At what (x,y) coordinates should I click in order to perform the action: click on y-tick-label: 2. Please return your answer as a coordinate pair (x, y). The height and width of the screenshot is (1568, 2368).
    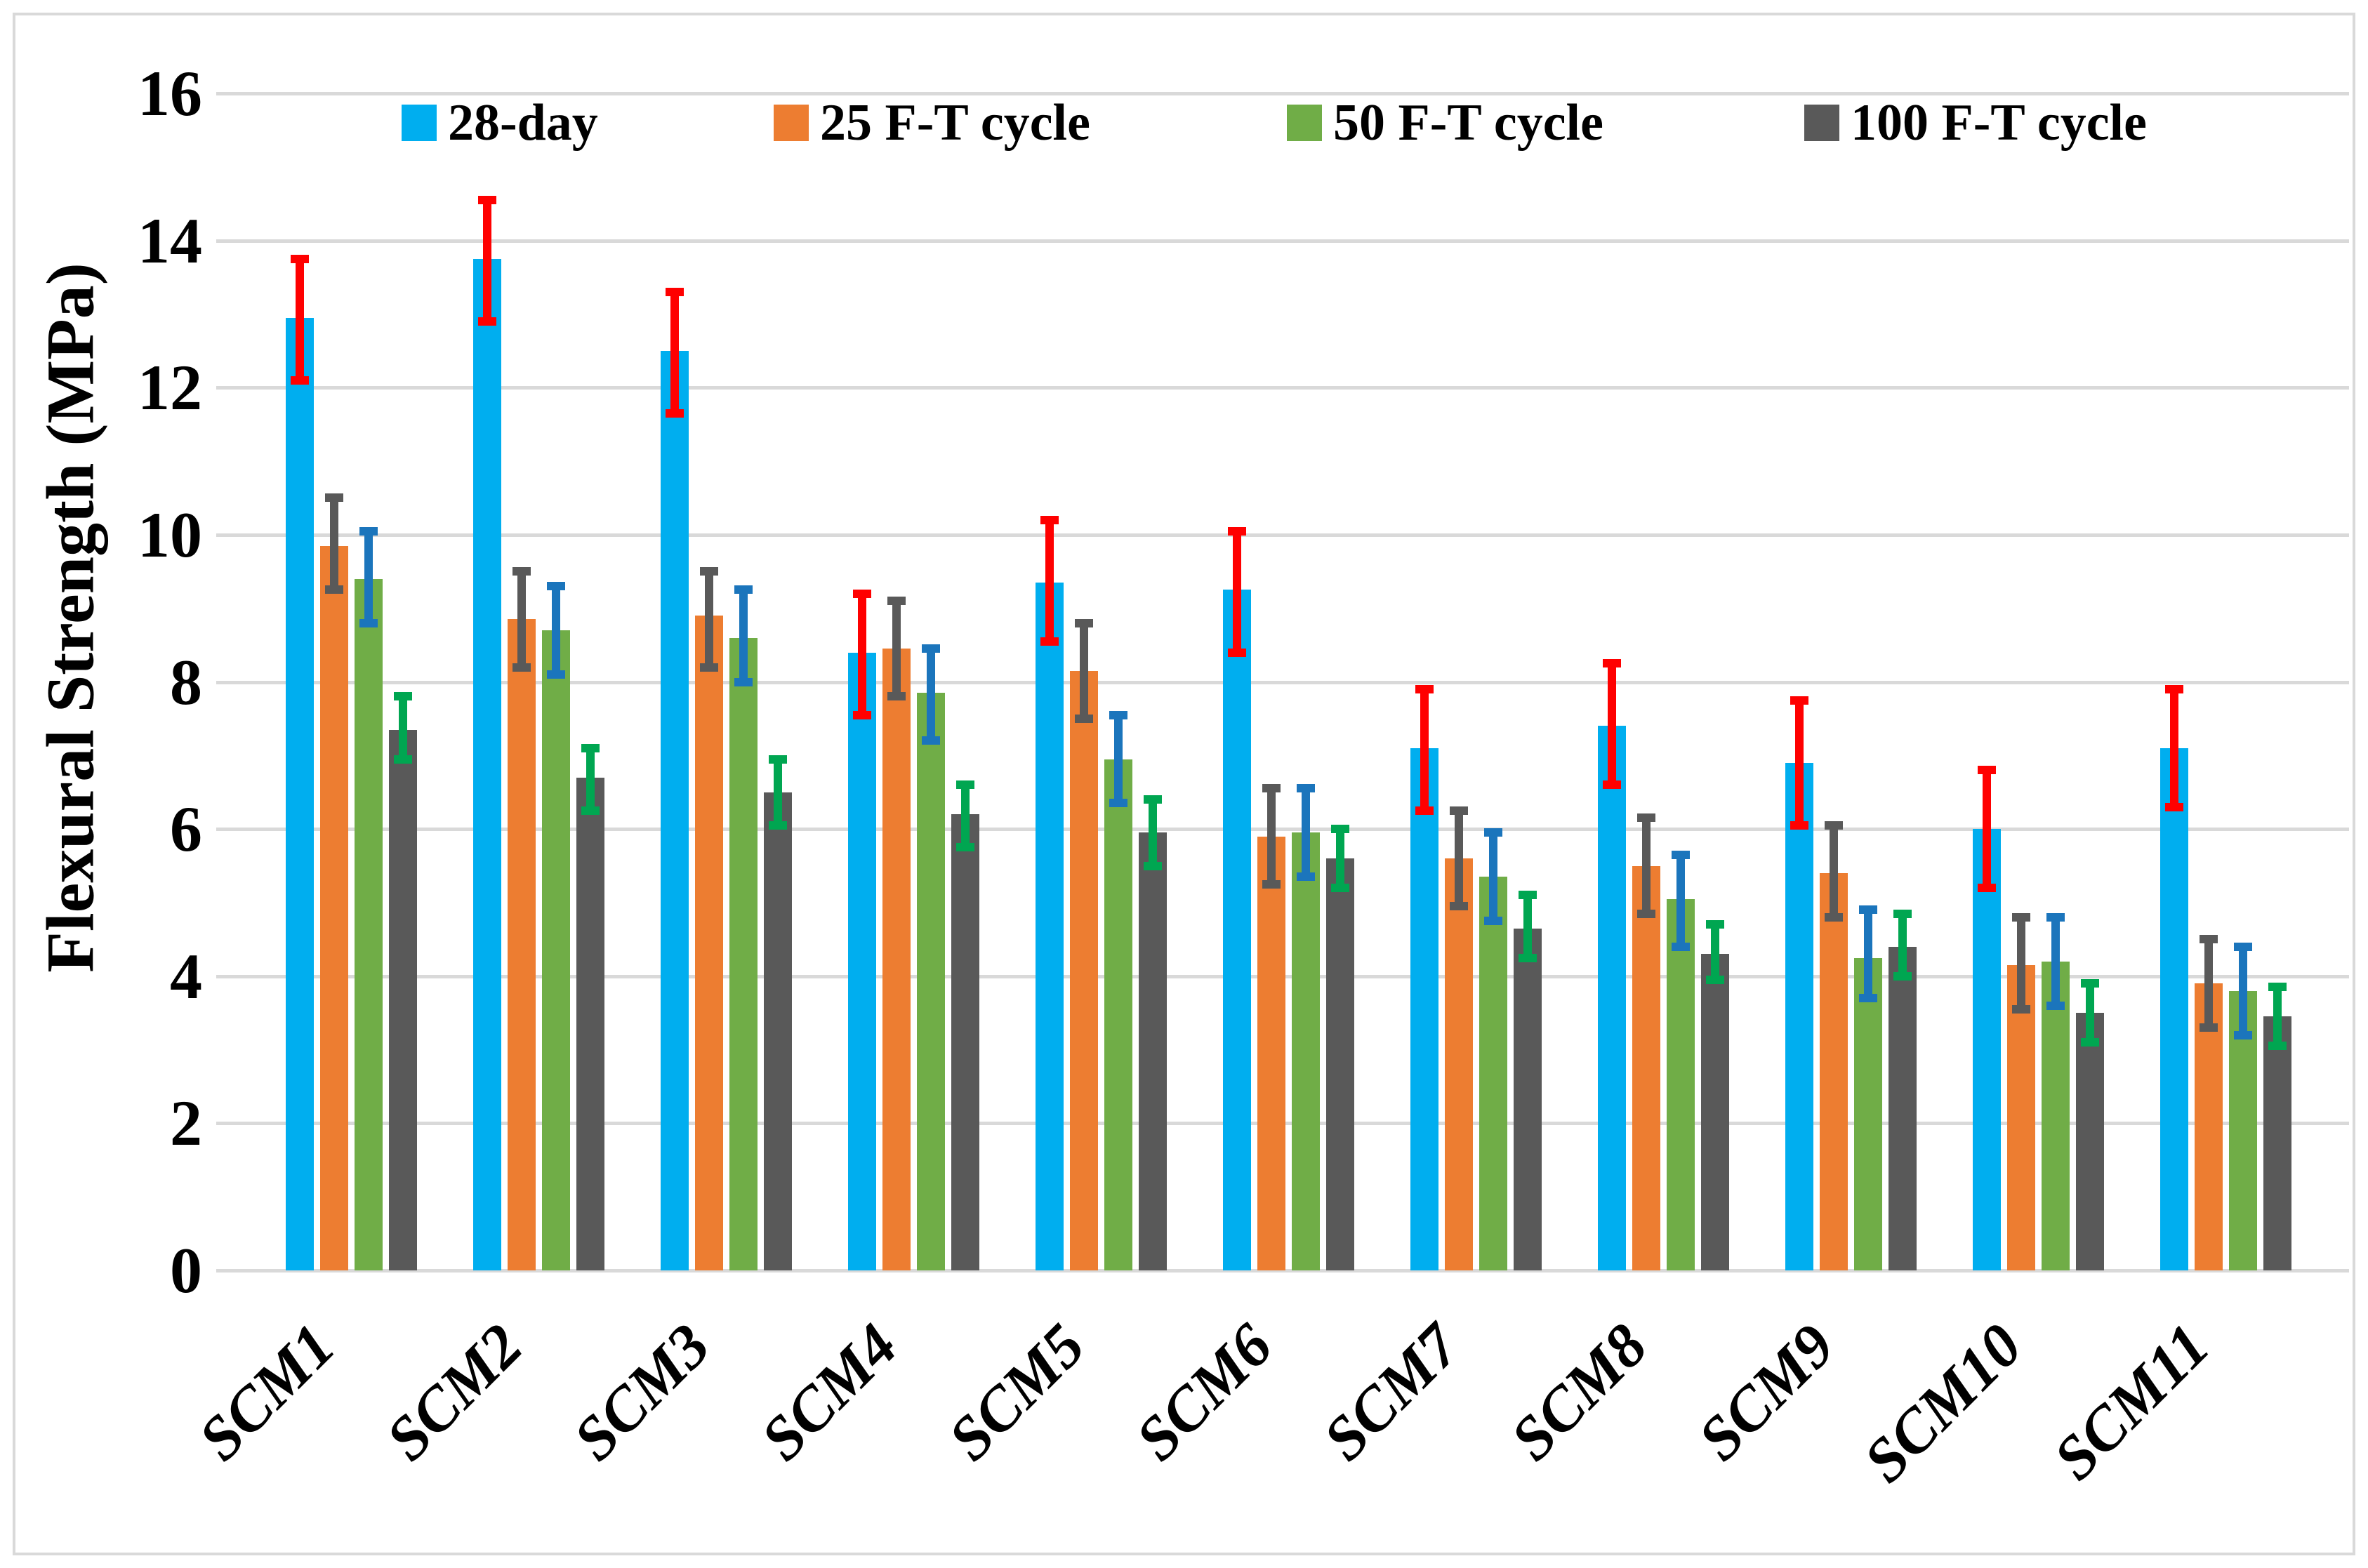
    Looking at the image, I should click on (186, 1123).